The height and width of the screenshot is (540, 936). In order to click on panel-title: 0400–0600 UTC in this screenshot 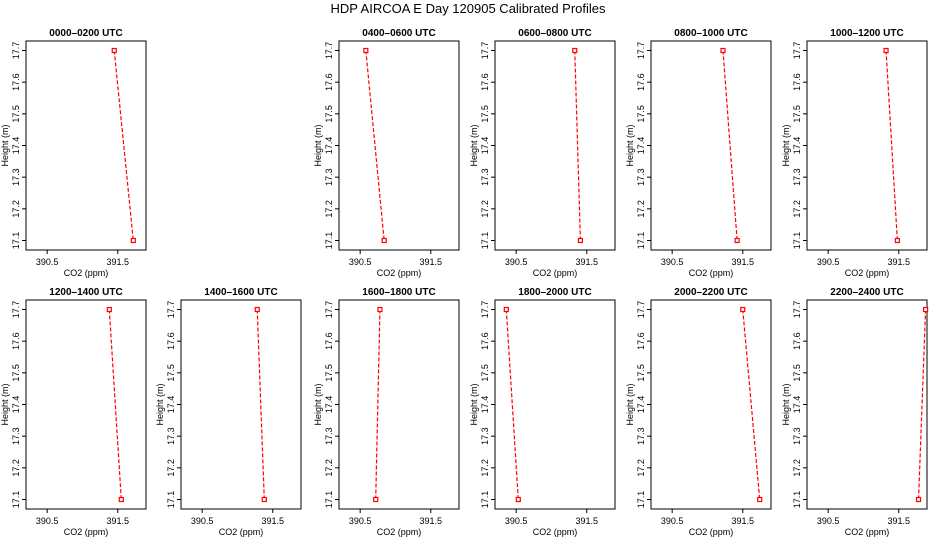, I will do `click(398, 33)`.